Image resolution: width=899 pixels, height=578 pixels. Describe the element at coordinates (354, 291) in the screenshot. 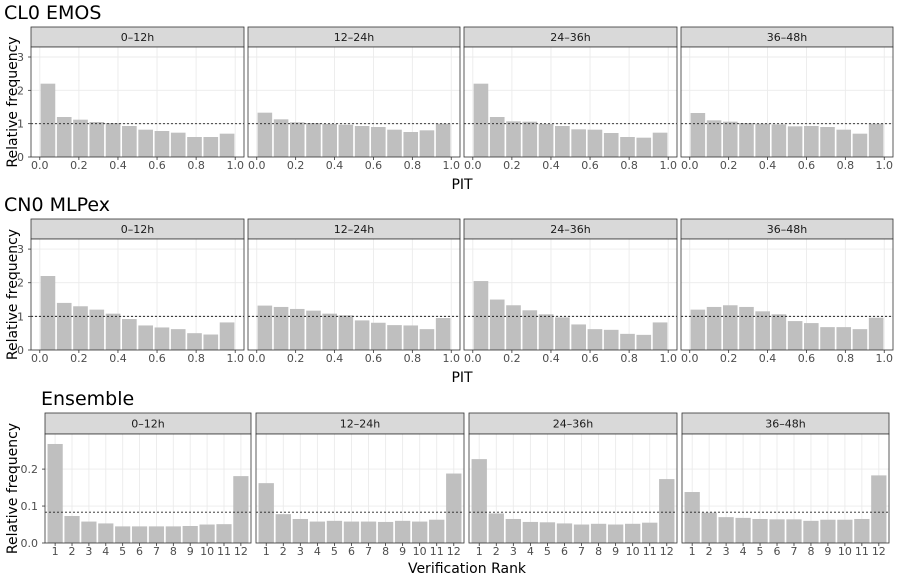

I see `panel-2: 12–24h 0.0 0.2 0.4 0.6 0.8 1.0` at that location.